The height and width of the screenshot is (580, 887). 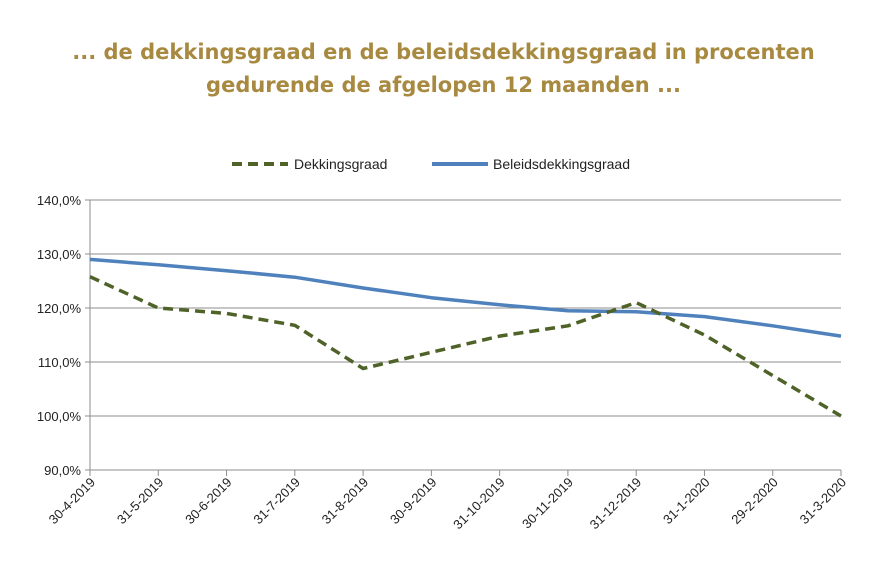 What do you see at coordinates (208, 501) in the screenshot?
I see `x-tick-label: 30-6-2019` at bounding box center [208, 501].